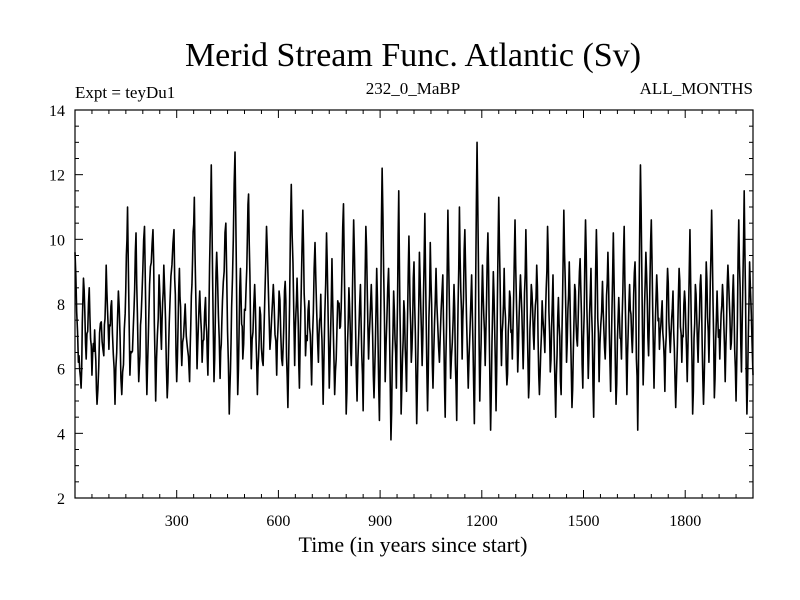  Describe the element at coordinates (380, 521) in the screenshot. I see `x-tick-label: 900` at that location.